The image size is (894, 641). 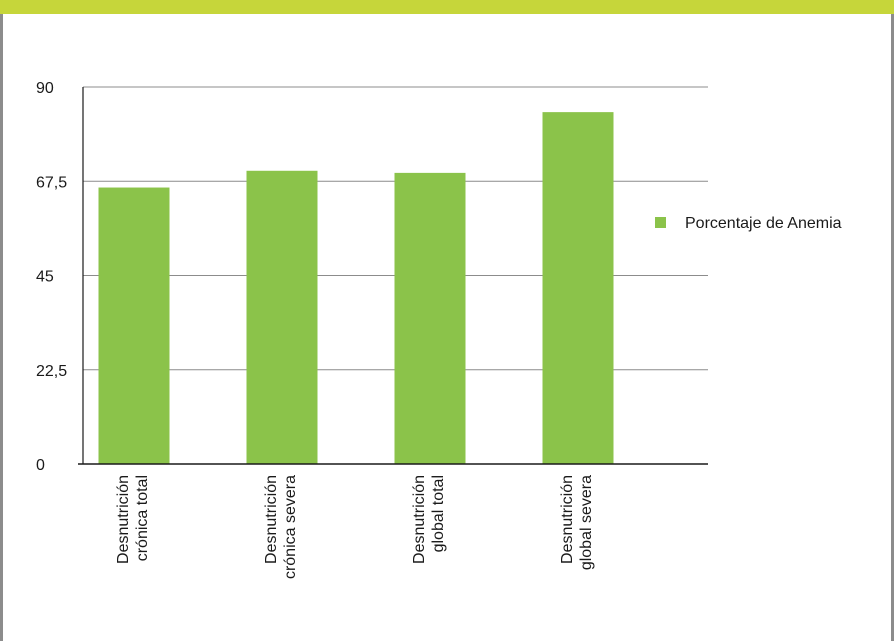 What do you see at coordinates (45, 88) in the screenshot?
I see `y-tick-label: 90` at bounding box center [45, 88].